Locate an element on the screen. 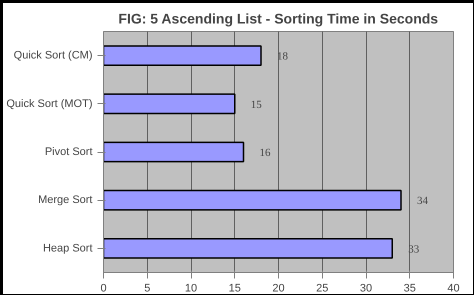  y-tick-label: Quick Sort (MOT) is located at coordinates (49, 104).